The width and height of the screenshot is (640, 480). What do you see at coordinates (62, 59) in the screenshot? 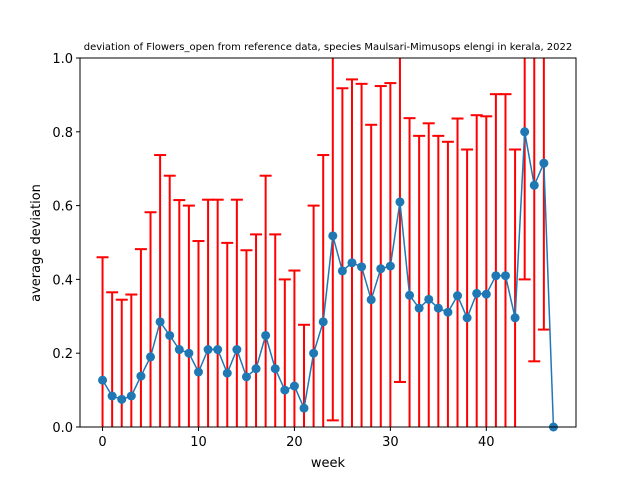
I see `y-tick-label: 1.0` at bounding box center [62, 59].